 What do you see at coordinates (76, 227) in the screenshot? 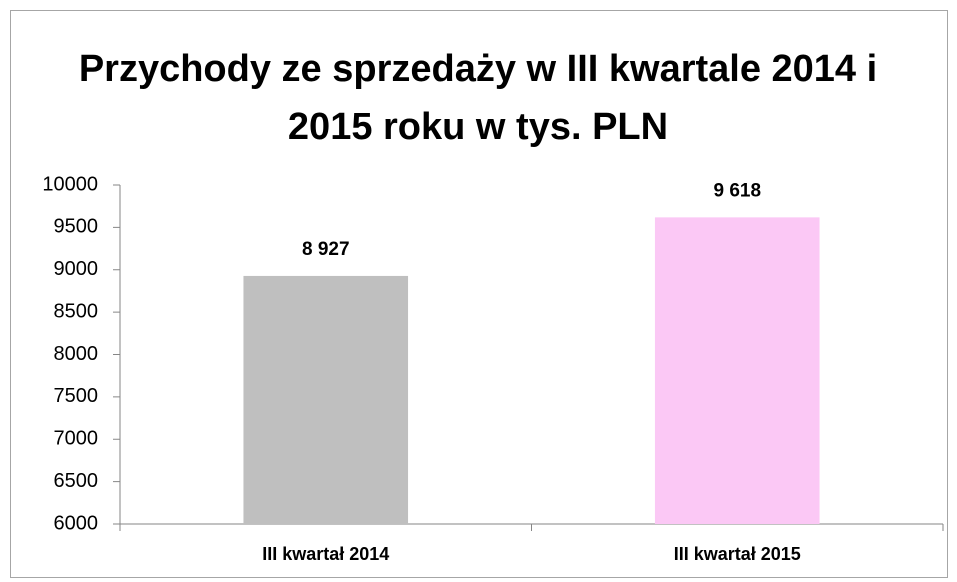
I see `y-tick-label: 9500` at bounding box center [76, 227].